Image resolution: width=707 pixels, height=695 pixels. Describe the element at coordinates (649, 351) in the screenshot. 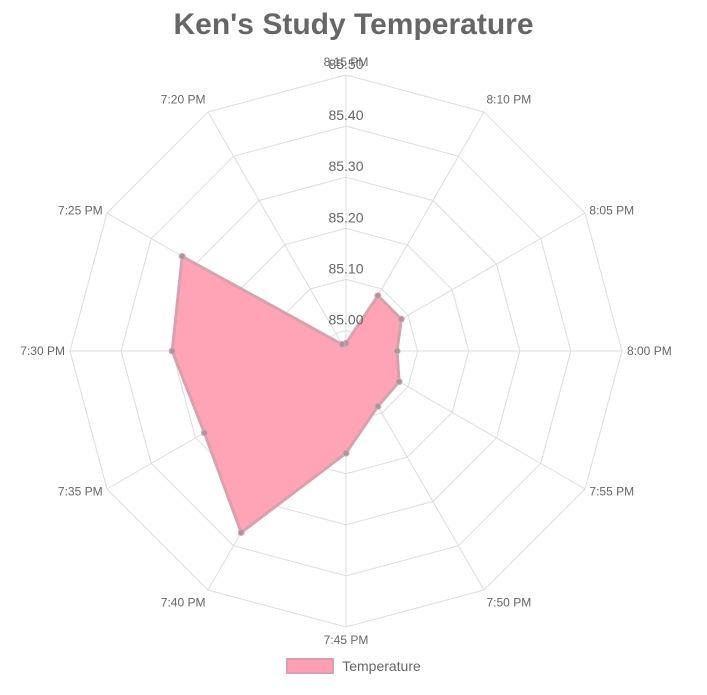

I see `category-label-3: 8:00 PM` at that location.